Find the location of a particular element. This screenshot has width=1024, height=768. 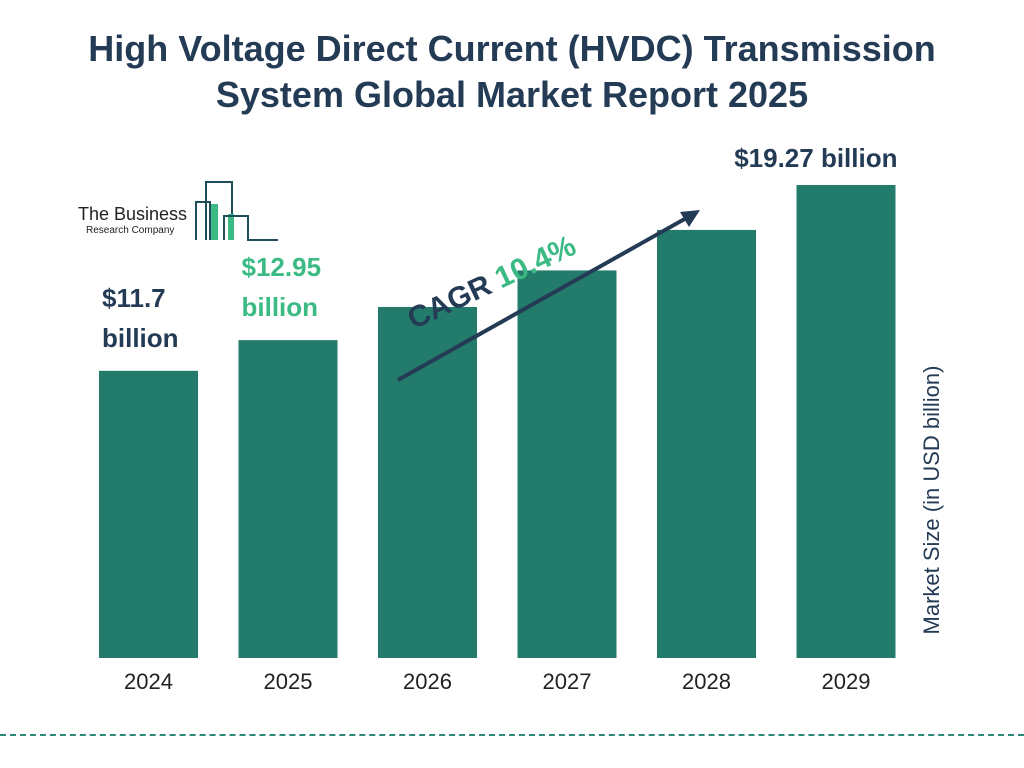

data-label-2025: $12.95 is located at coordinates (282, 267).